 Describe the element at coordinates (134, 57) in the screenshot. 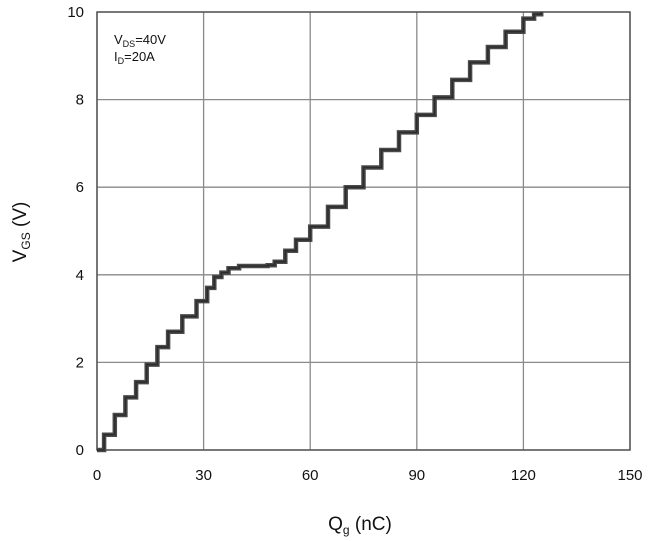

I see `id-condition: ID=20A` at that location.